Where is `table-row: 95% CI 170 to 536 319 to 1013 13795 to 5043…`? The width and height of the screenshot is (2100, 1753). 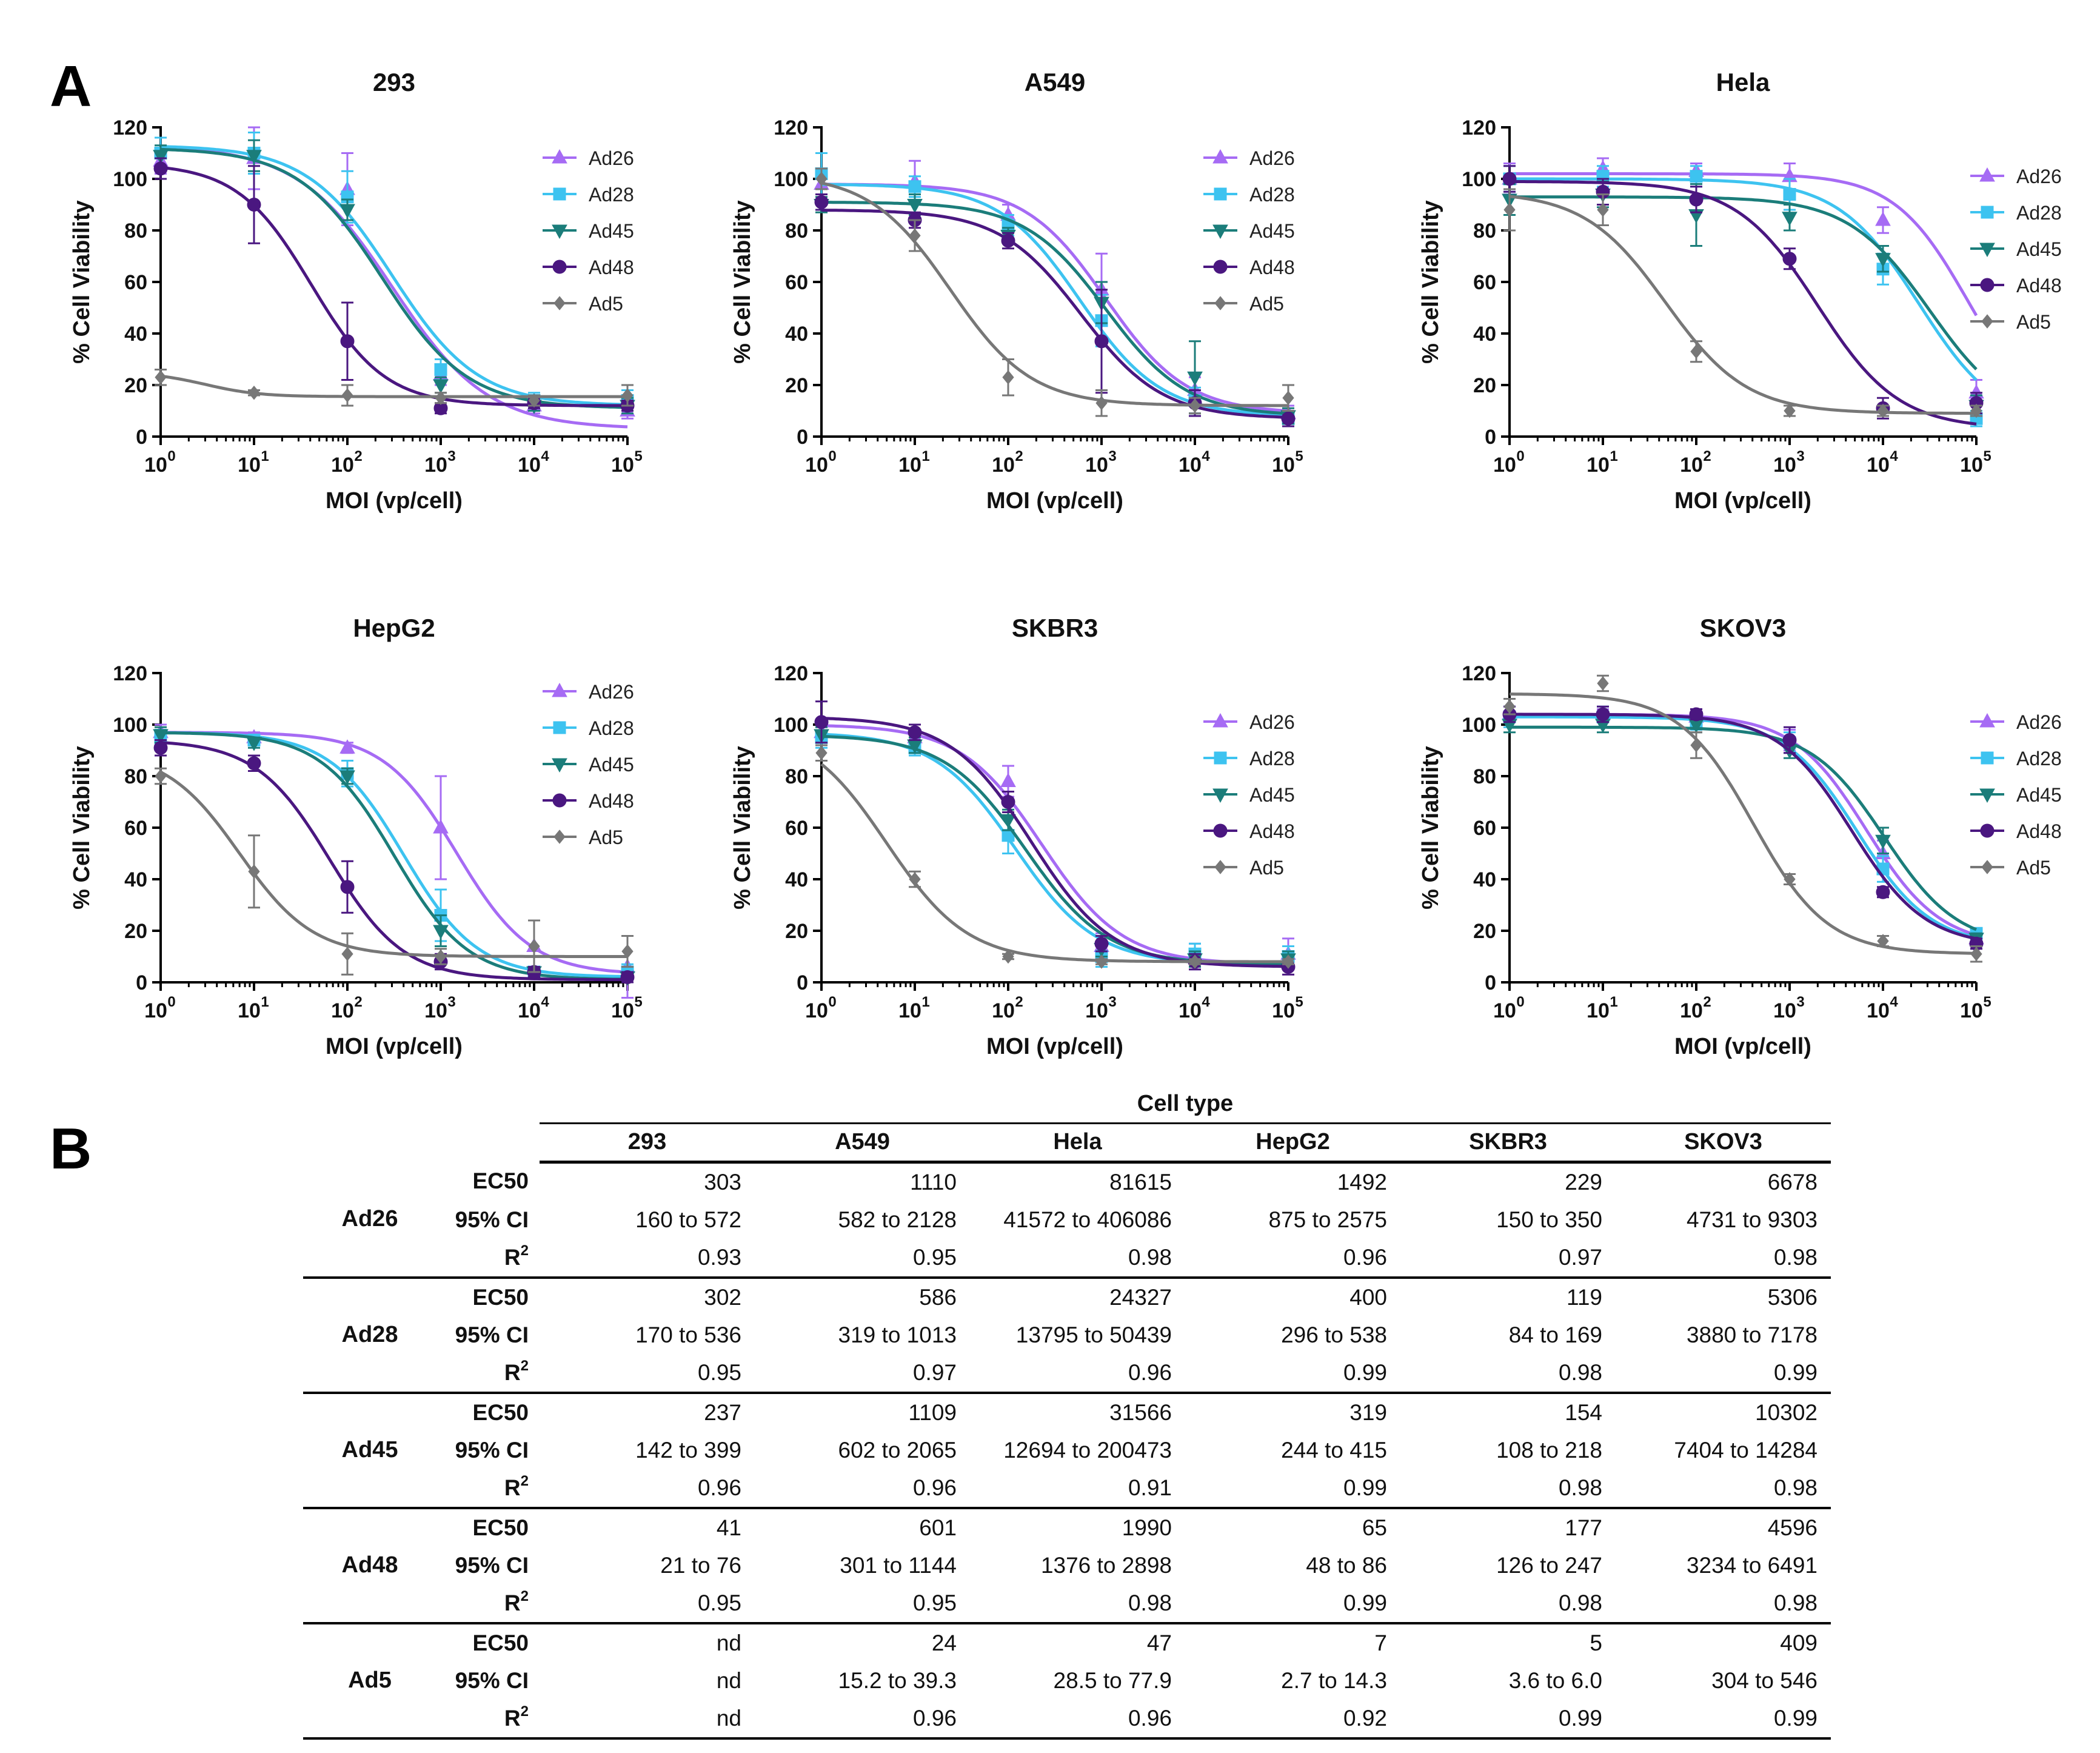 table-row: 95% CI 170 to 536 319 to 1013 13795 to 5043… is located at coordinates (1067, 1335).